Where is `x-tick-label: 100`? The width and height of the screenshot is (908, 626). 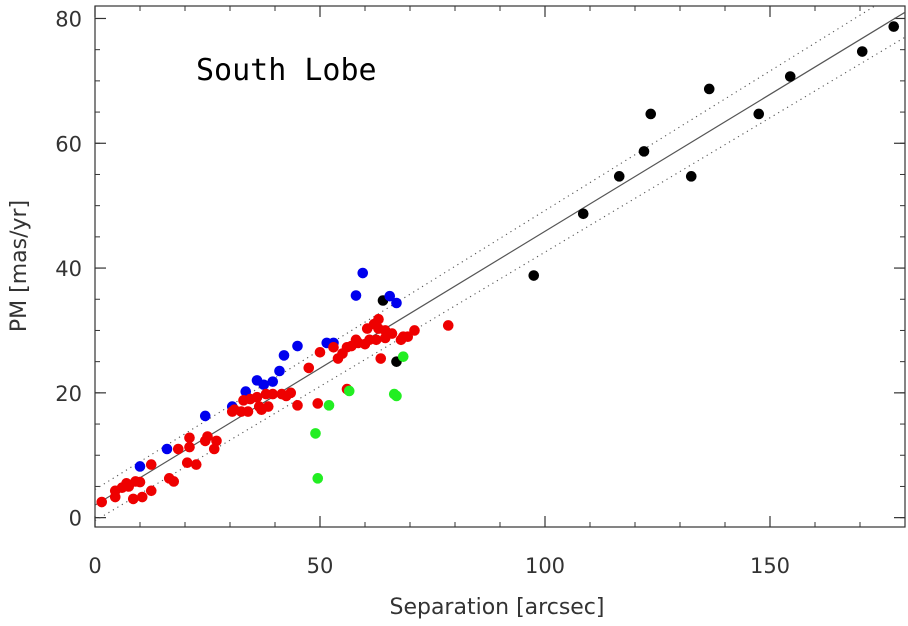
x-tick-label: 100 is located at coordinates (545, 566).